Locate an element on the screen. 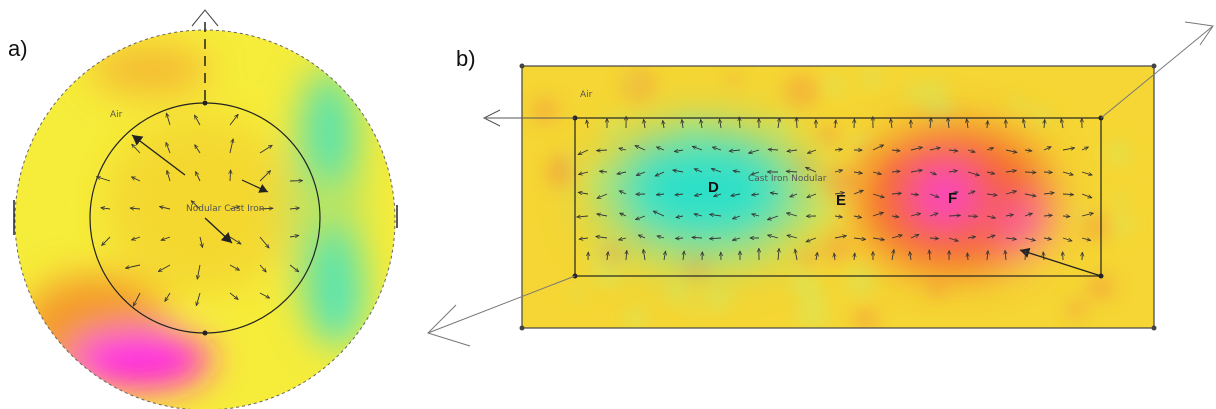 The height and width of the screenshot is (409, 1216). panel-a-inner-label: Nodular Cast Iron is located at coordinates (225, 209).